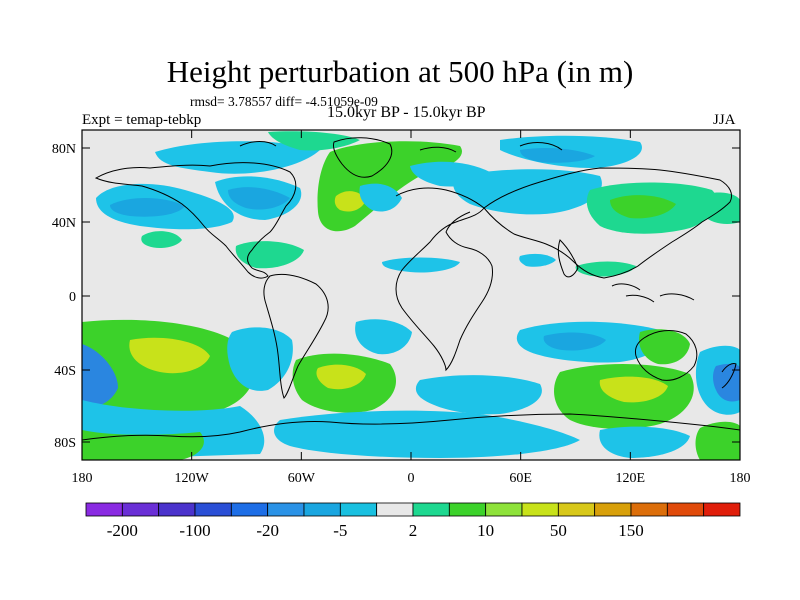  I want to click on period-label: 15.0kyr BP - 15.0kyr BP, so click(406, 112).